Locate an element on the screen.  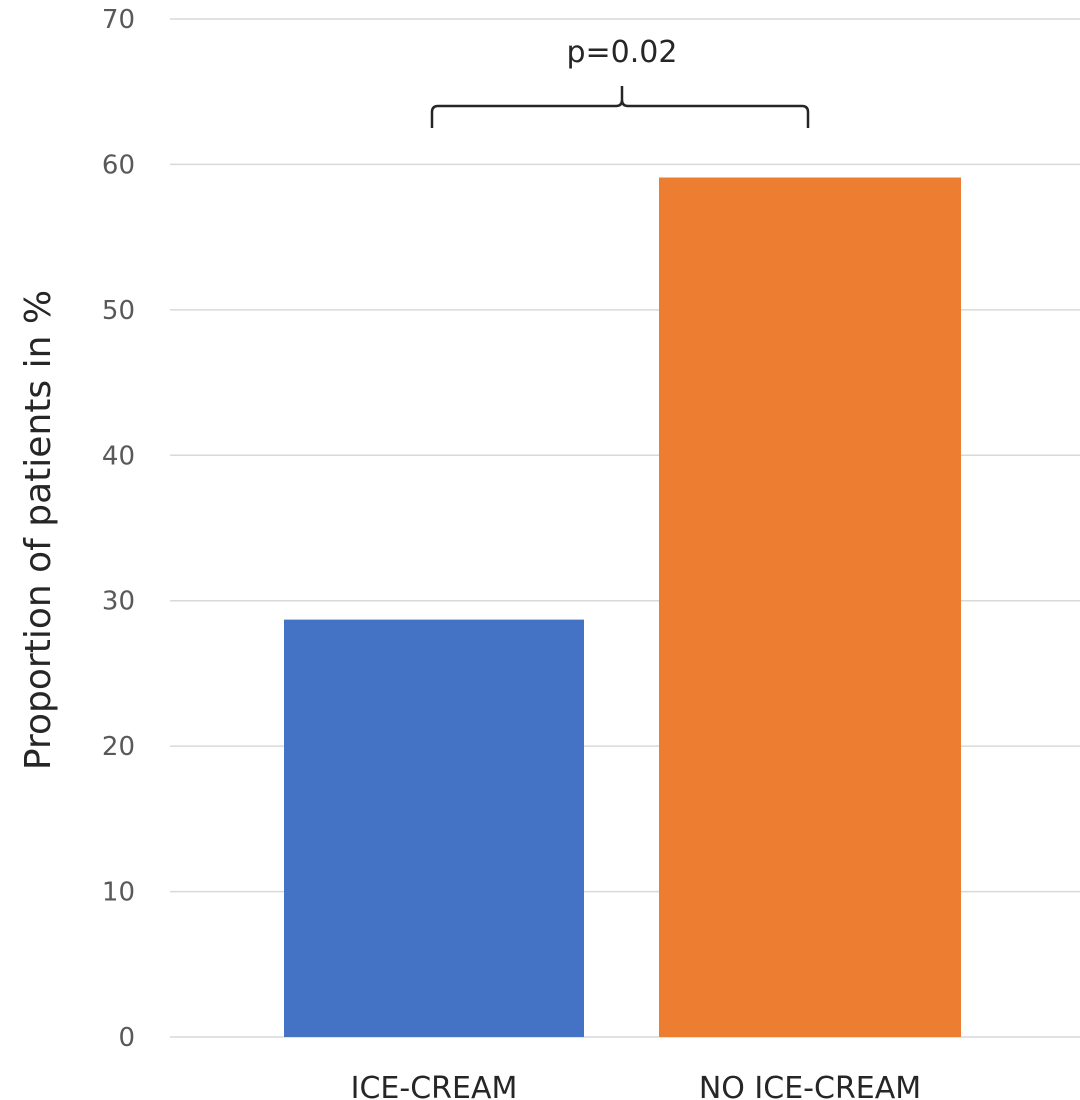
bar-ice-cream is located at coordinates (434, 828).